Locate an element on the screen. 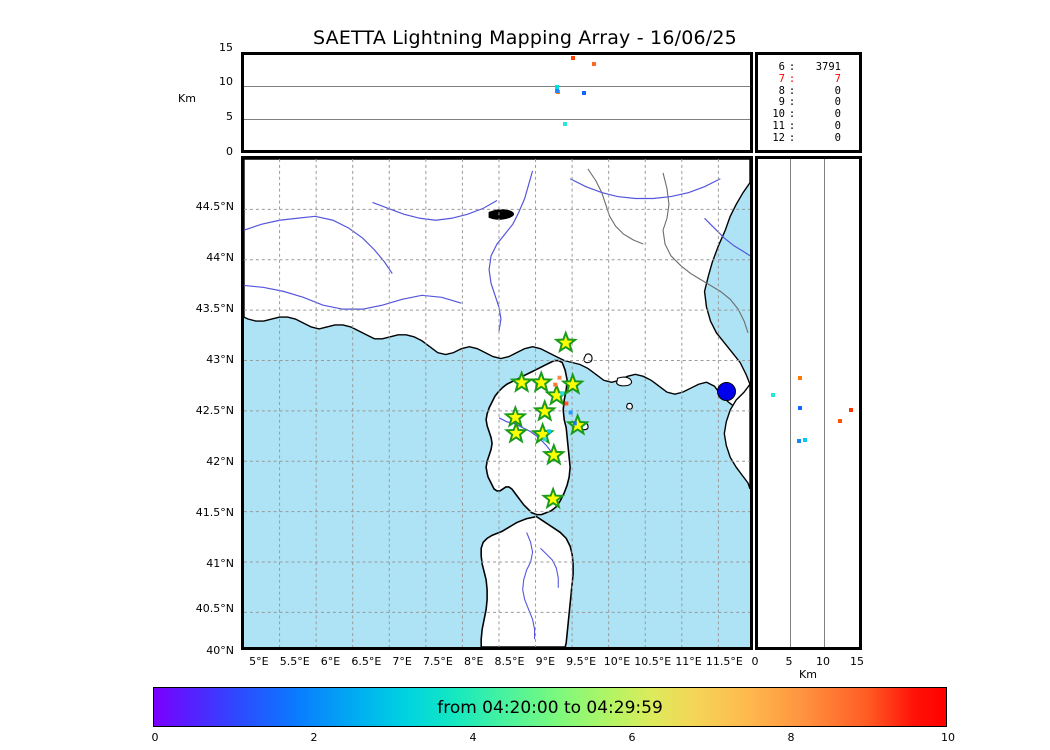 The image size is (1050, 750). colorbar-tick-2: 2 is located at coordinates (314, 737).